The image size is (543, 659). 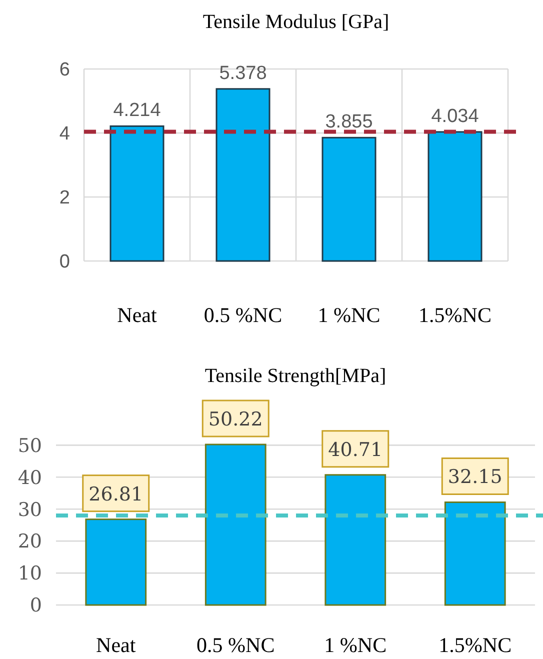 I want to click on chart-title: Tensile Modulus [GPa], so click(x=296, y=22).